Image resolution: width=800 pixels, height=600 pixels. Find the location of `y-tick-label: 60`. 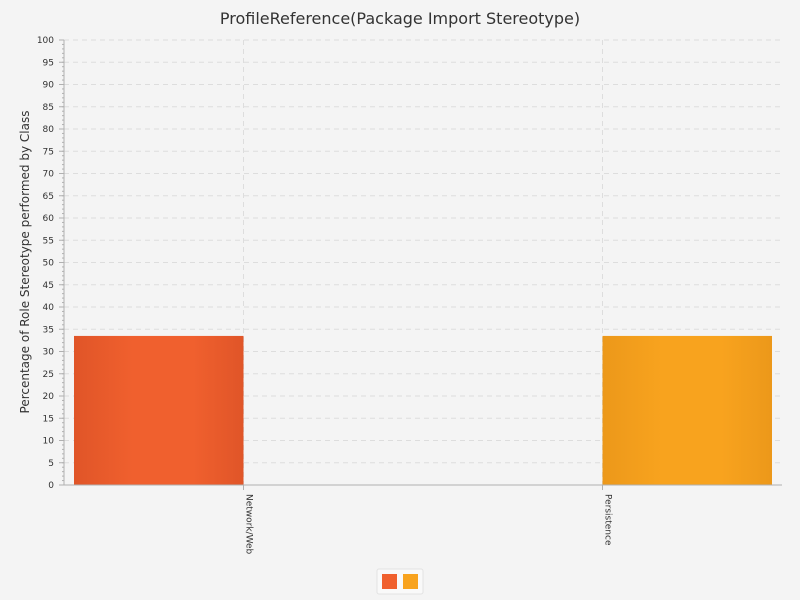

y-tick-label: 60 is located at coordinates (49, 219).